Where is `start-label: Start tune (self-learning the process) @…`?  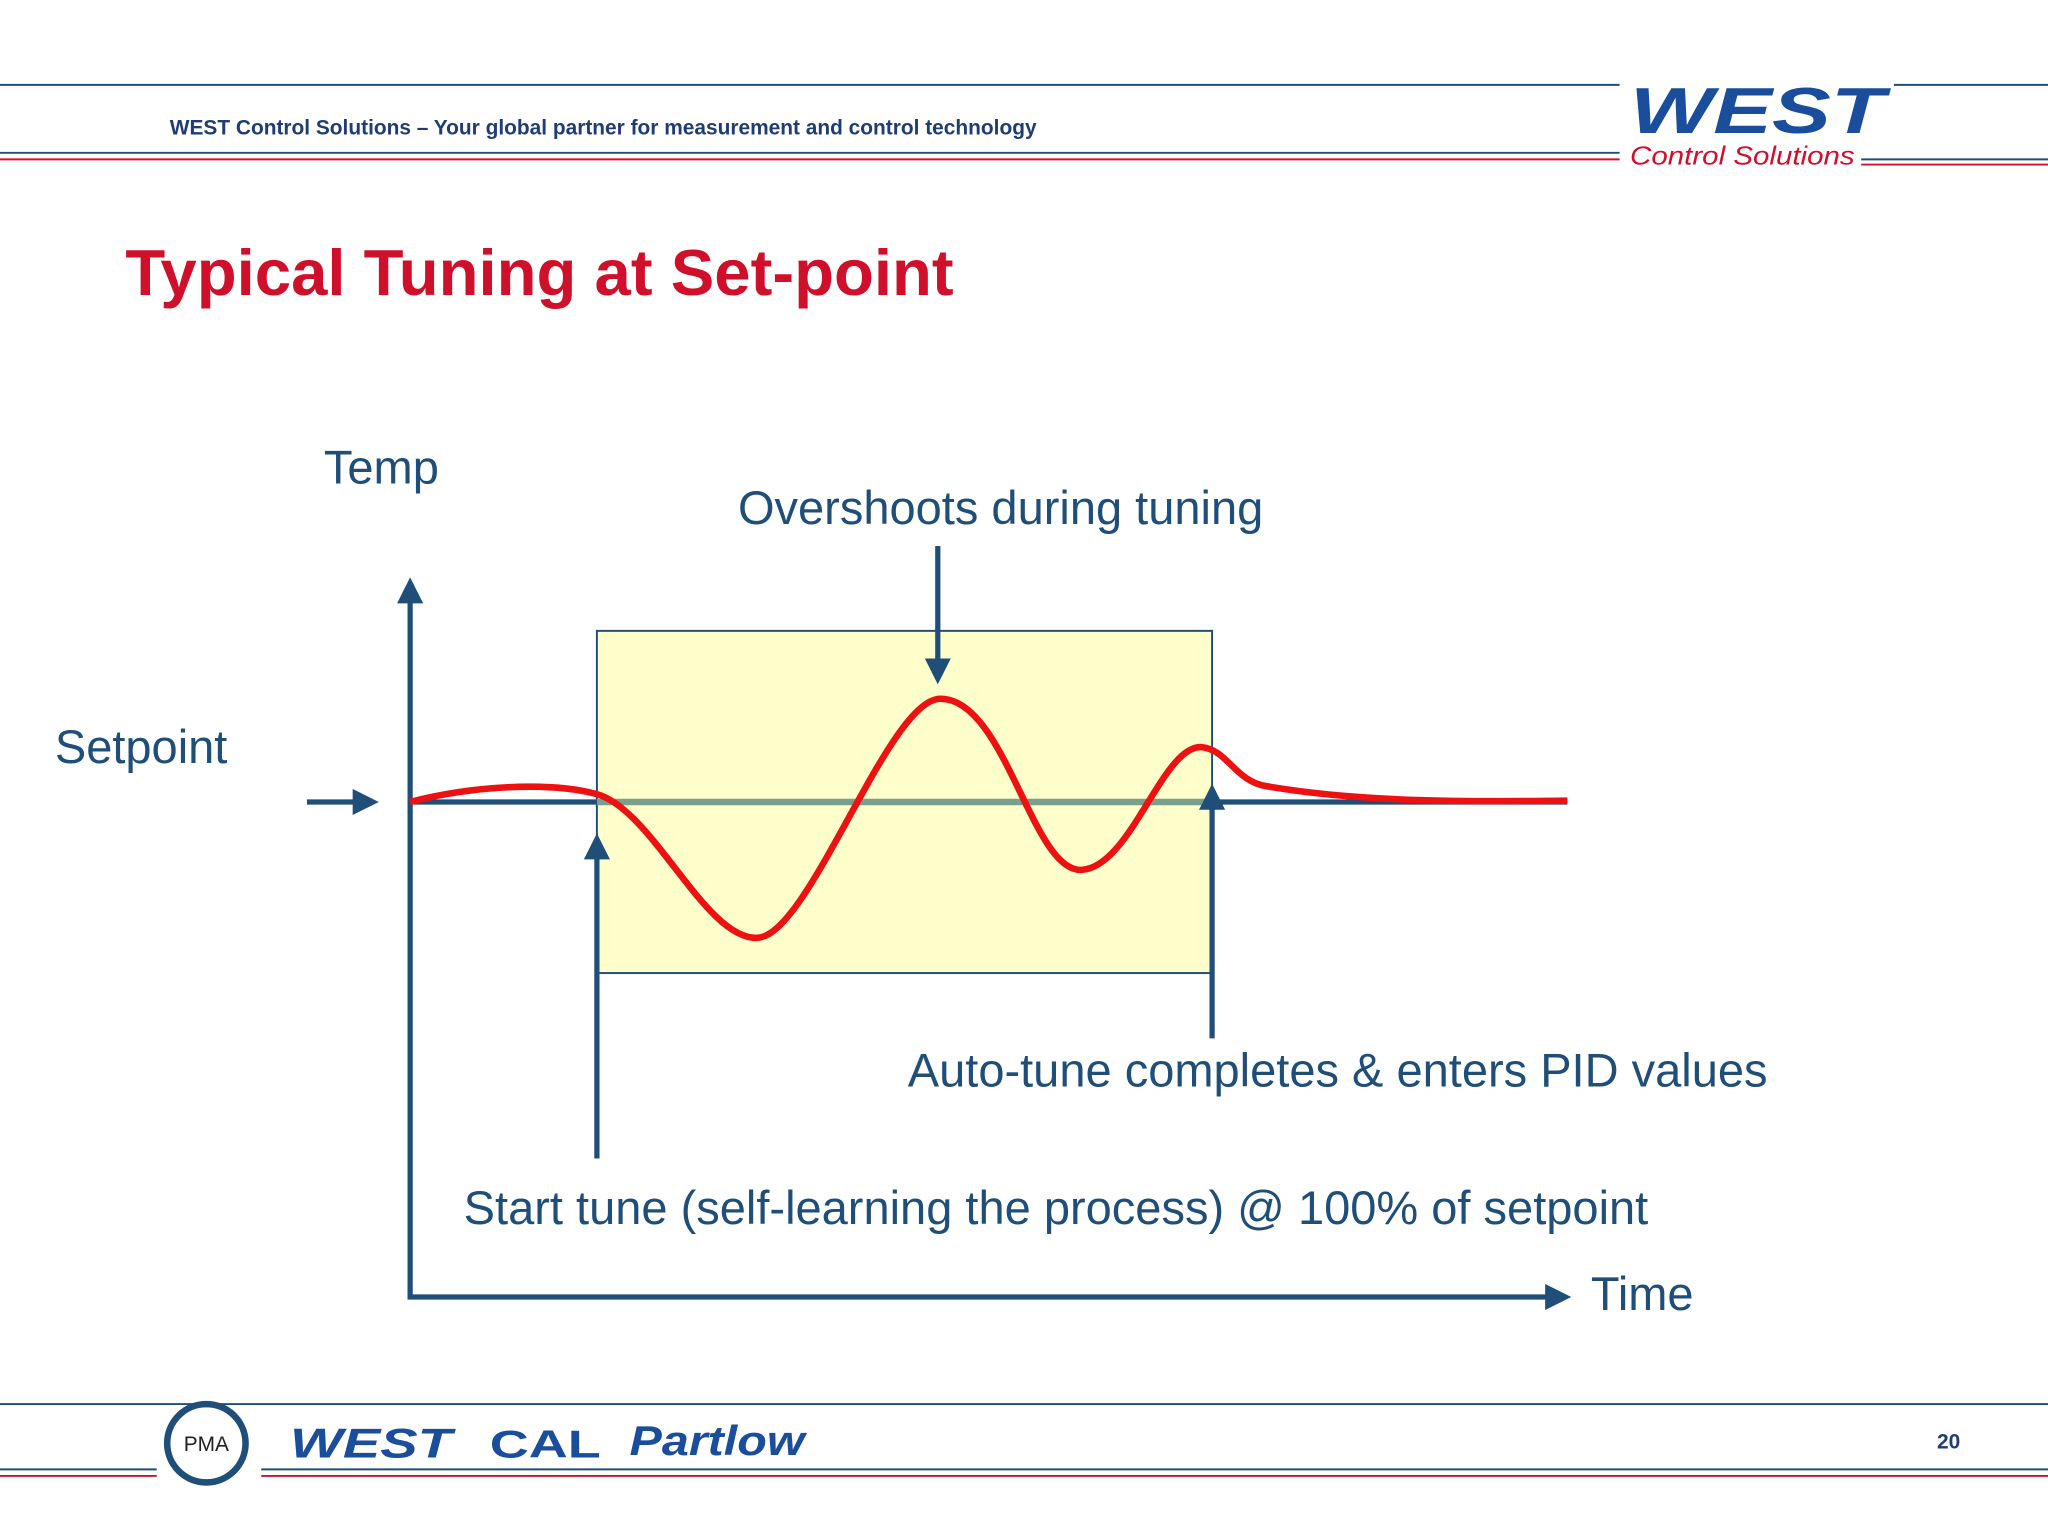 start-label: Start tune (self-learning the process) @… is located at coordinates (1056, 1207).